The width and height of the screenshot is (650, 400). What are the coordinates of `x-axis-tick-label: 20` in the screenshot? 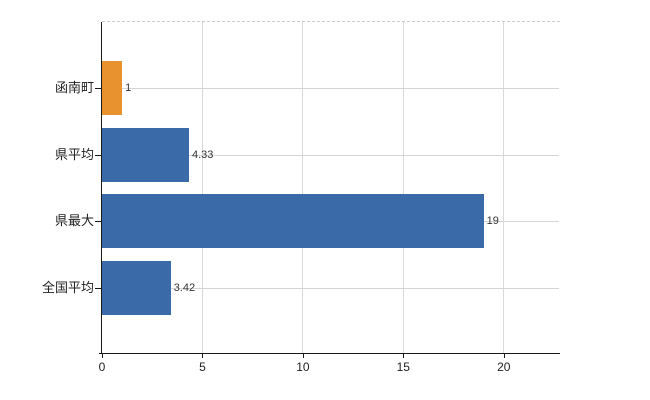 It's located at (504, 367).